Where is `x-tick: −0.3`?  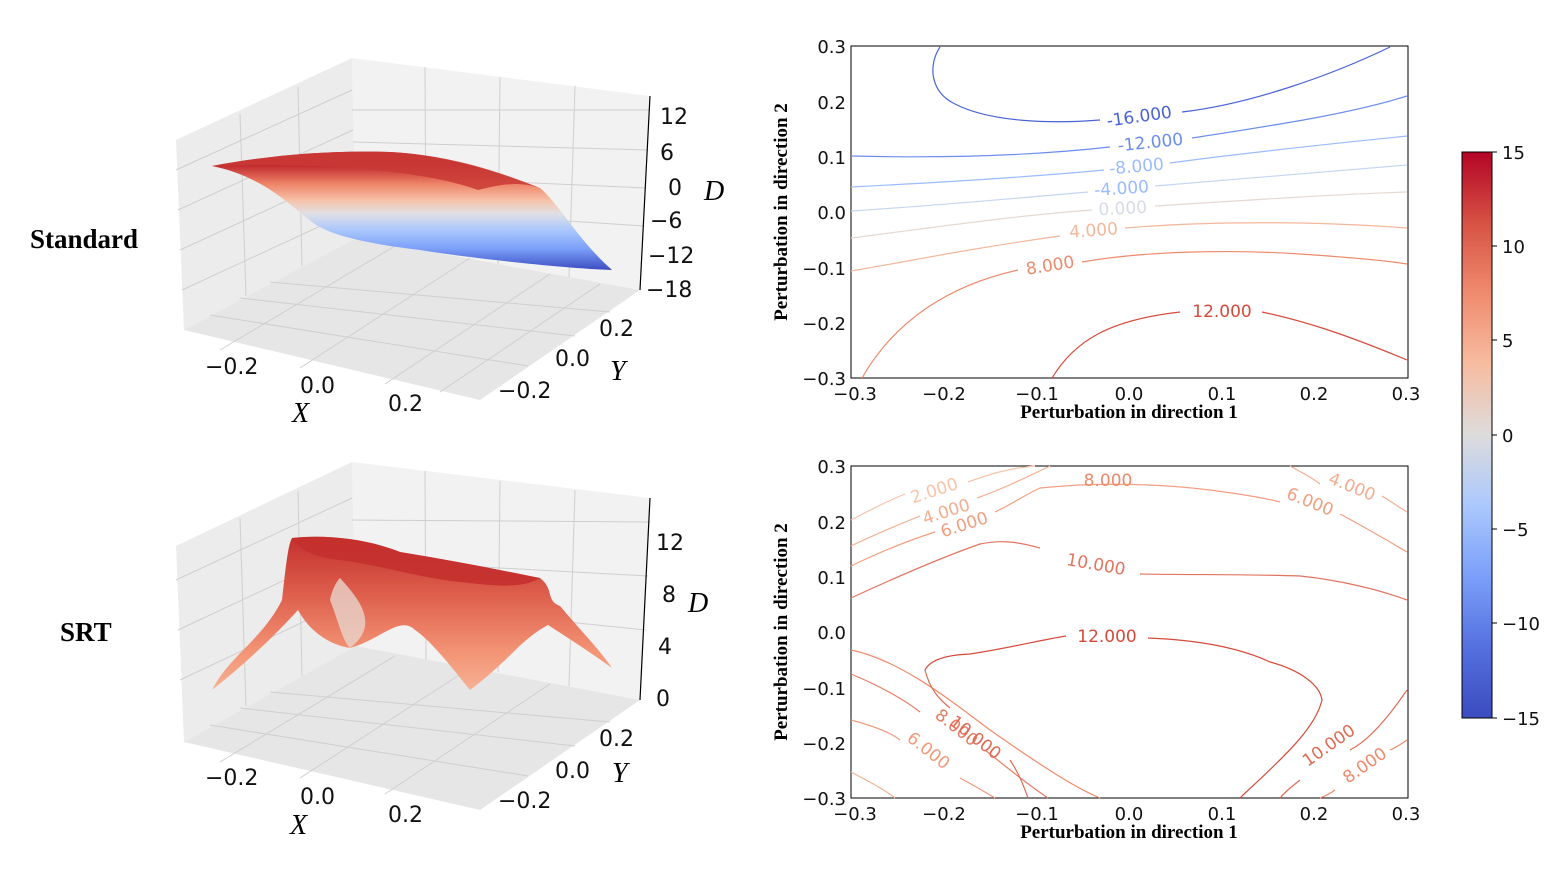
x-tick: −0.3 is located at coordinates (855, 814).